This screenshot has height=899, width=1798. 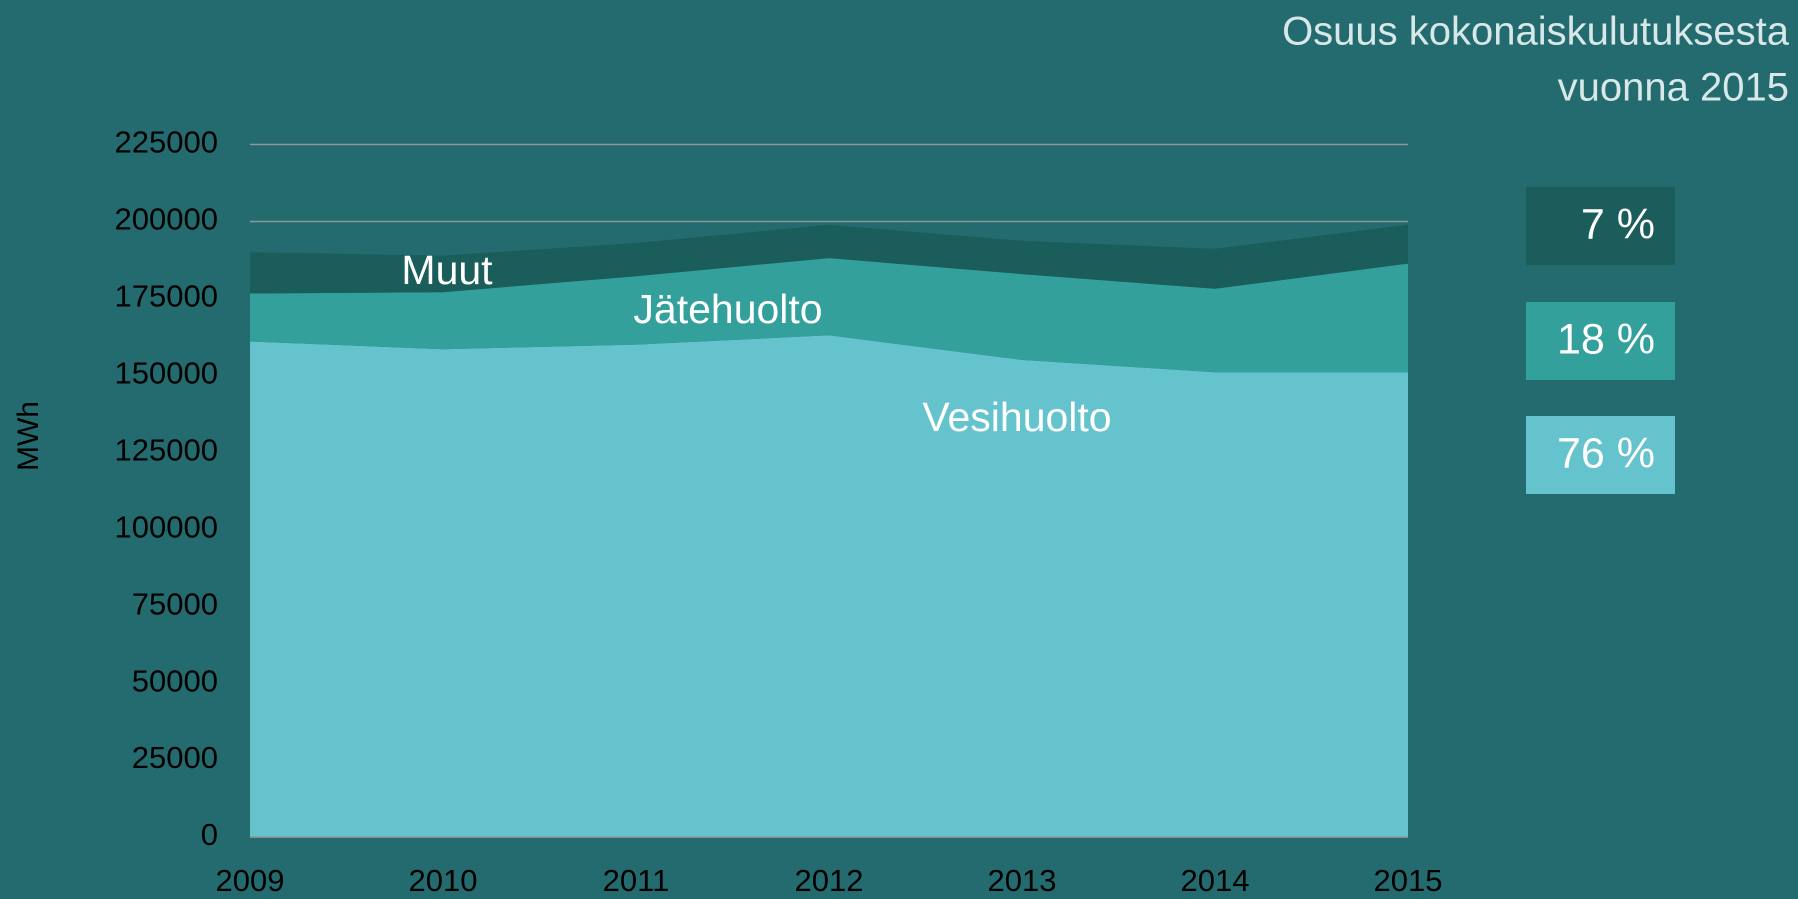 What do you see at coordinates (175, 603) in the screenshot?
I see `y-tick-label: 75000` at bounding box center [175, 603].